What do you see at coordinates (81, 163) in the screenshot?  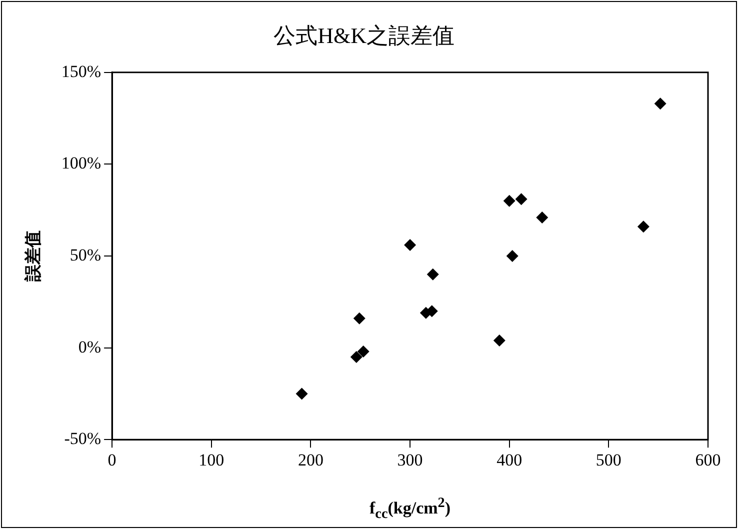 I see `y-tick-label: 100%` at bounding box center [81, 163].